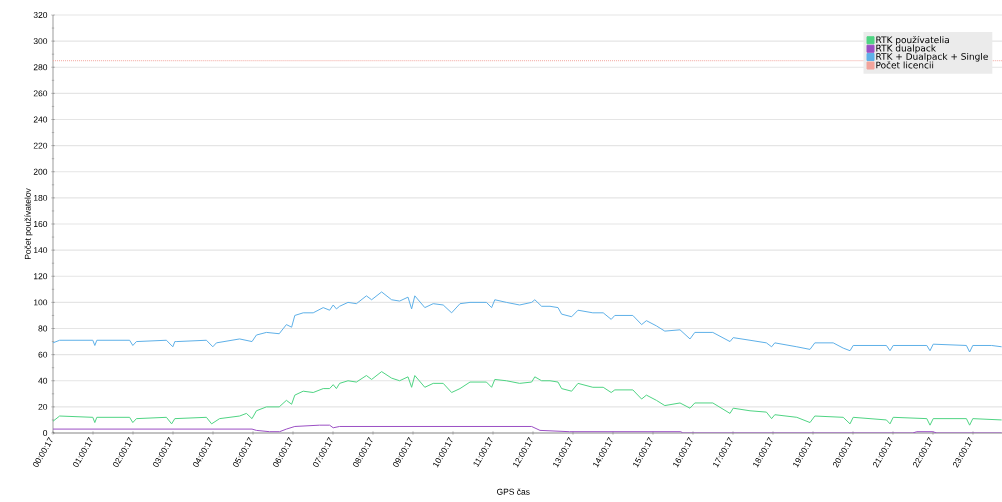 This screenshot has height=502, width=1002. Describe the element at coordinates (43, 380) in the screenshot. I see `y-tick-label: 40` at that location.